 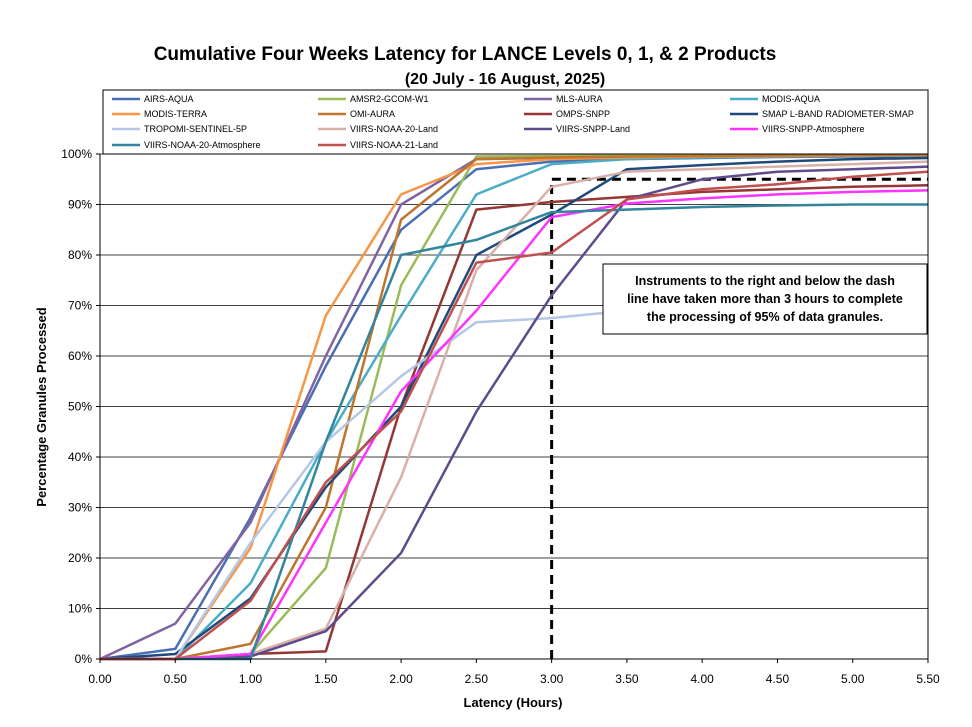 I want to click on x-tick-label: 5.50, so click(x=928, y=679).